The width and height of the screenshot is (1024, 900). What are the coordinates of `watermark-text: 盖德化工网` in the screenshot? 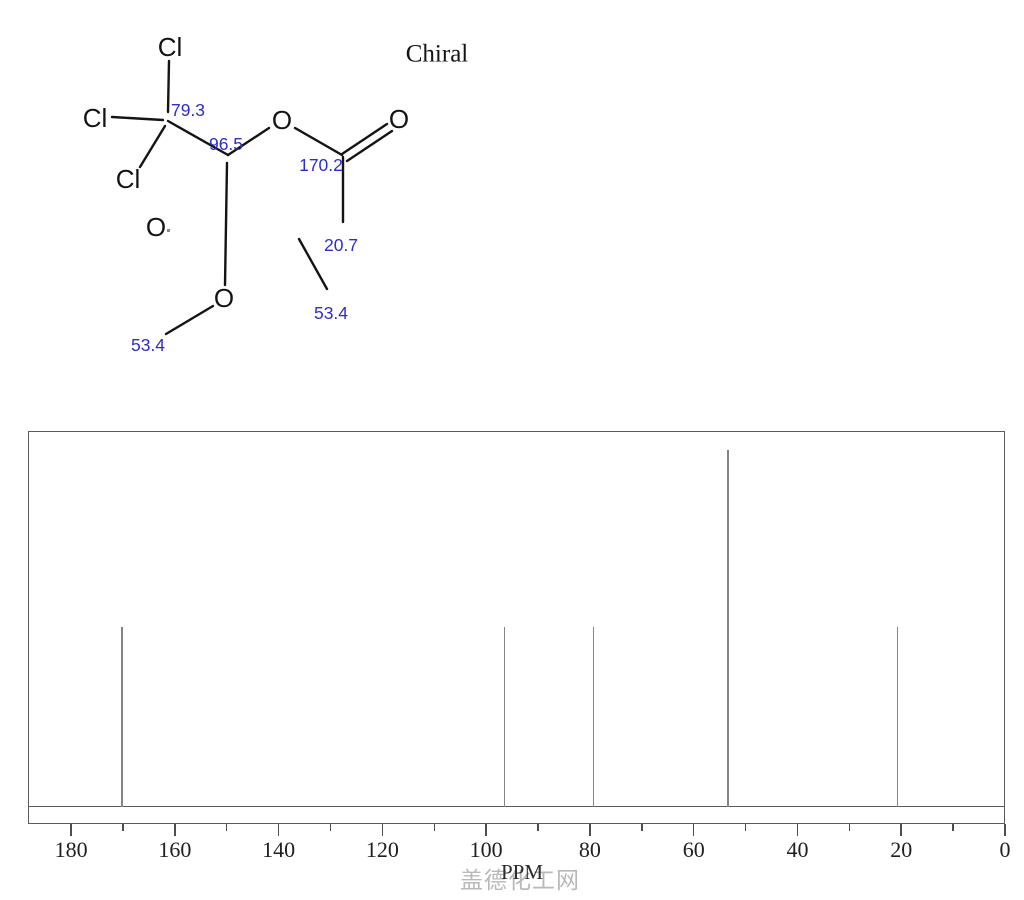 It's located at (520, 880).